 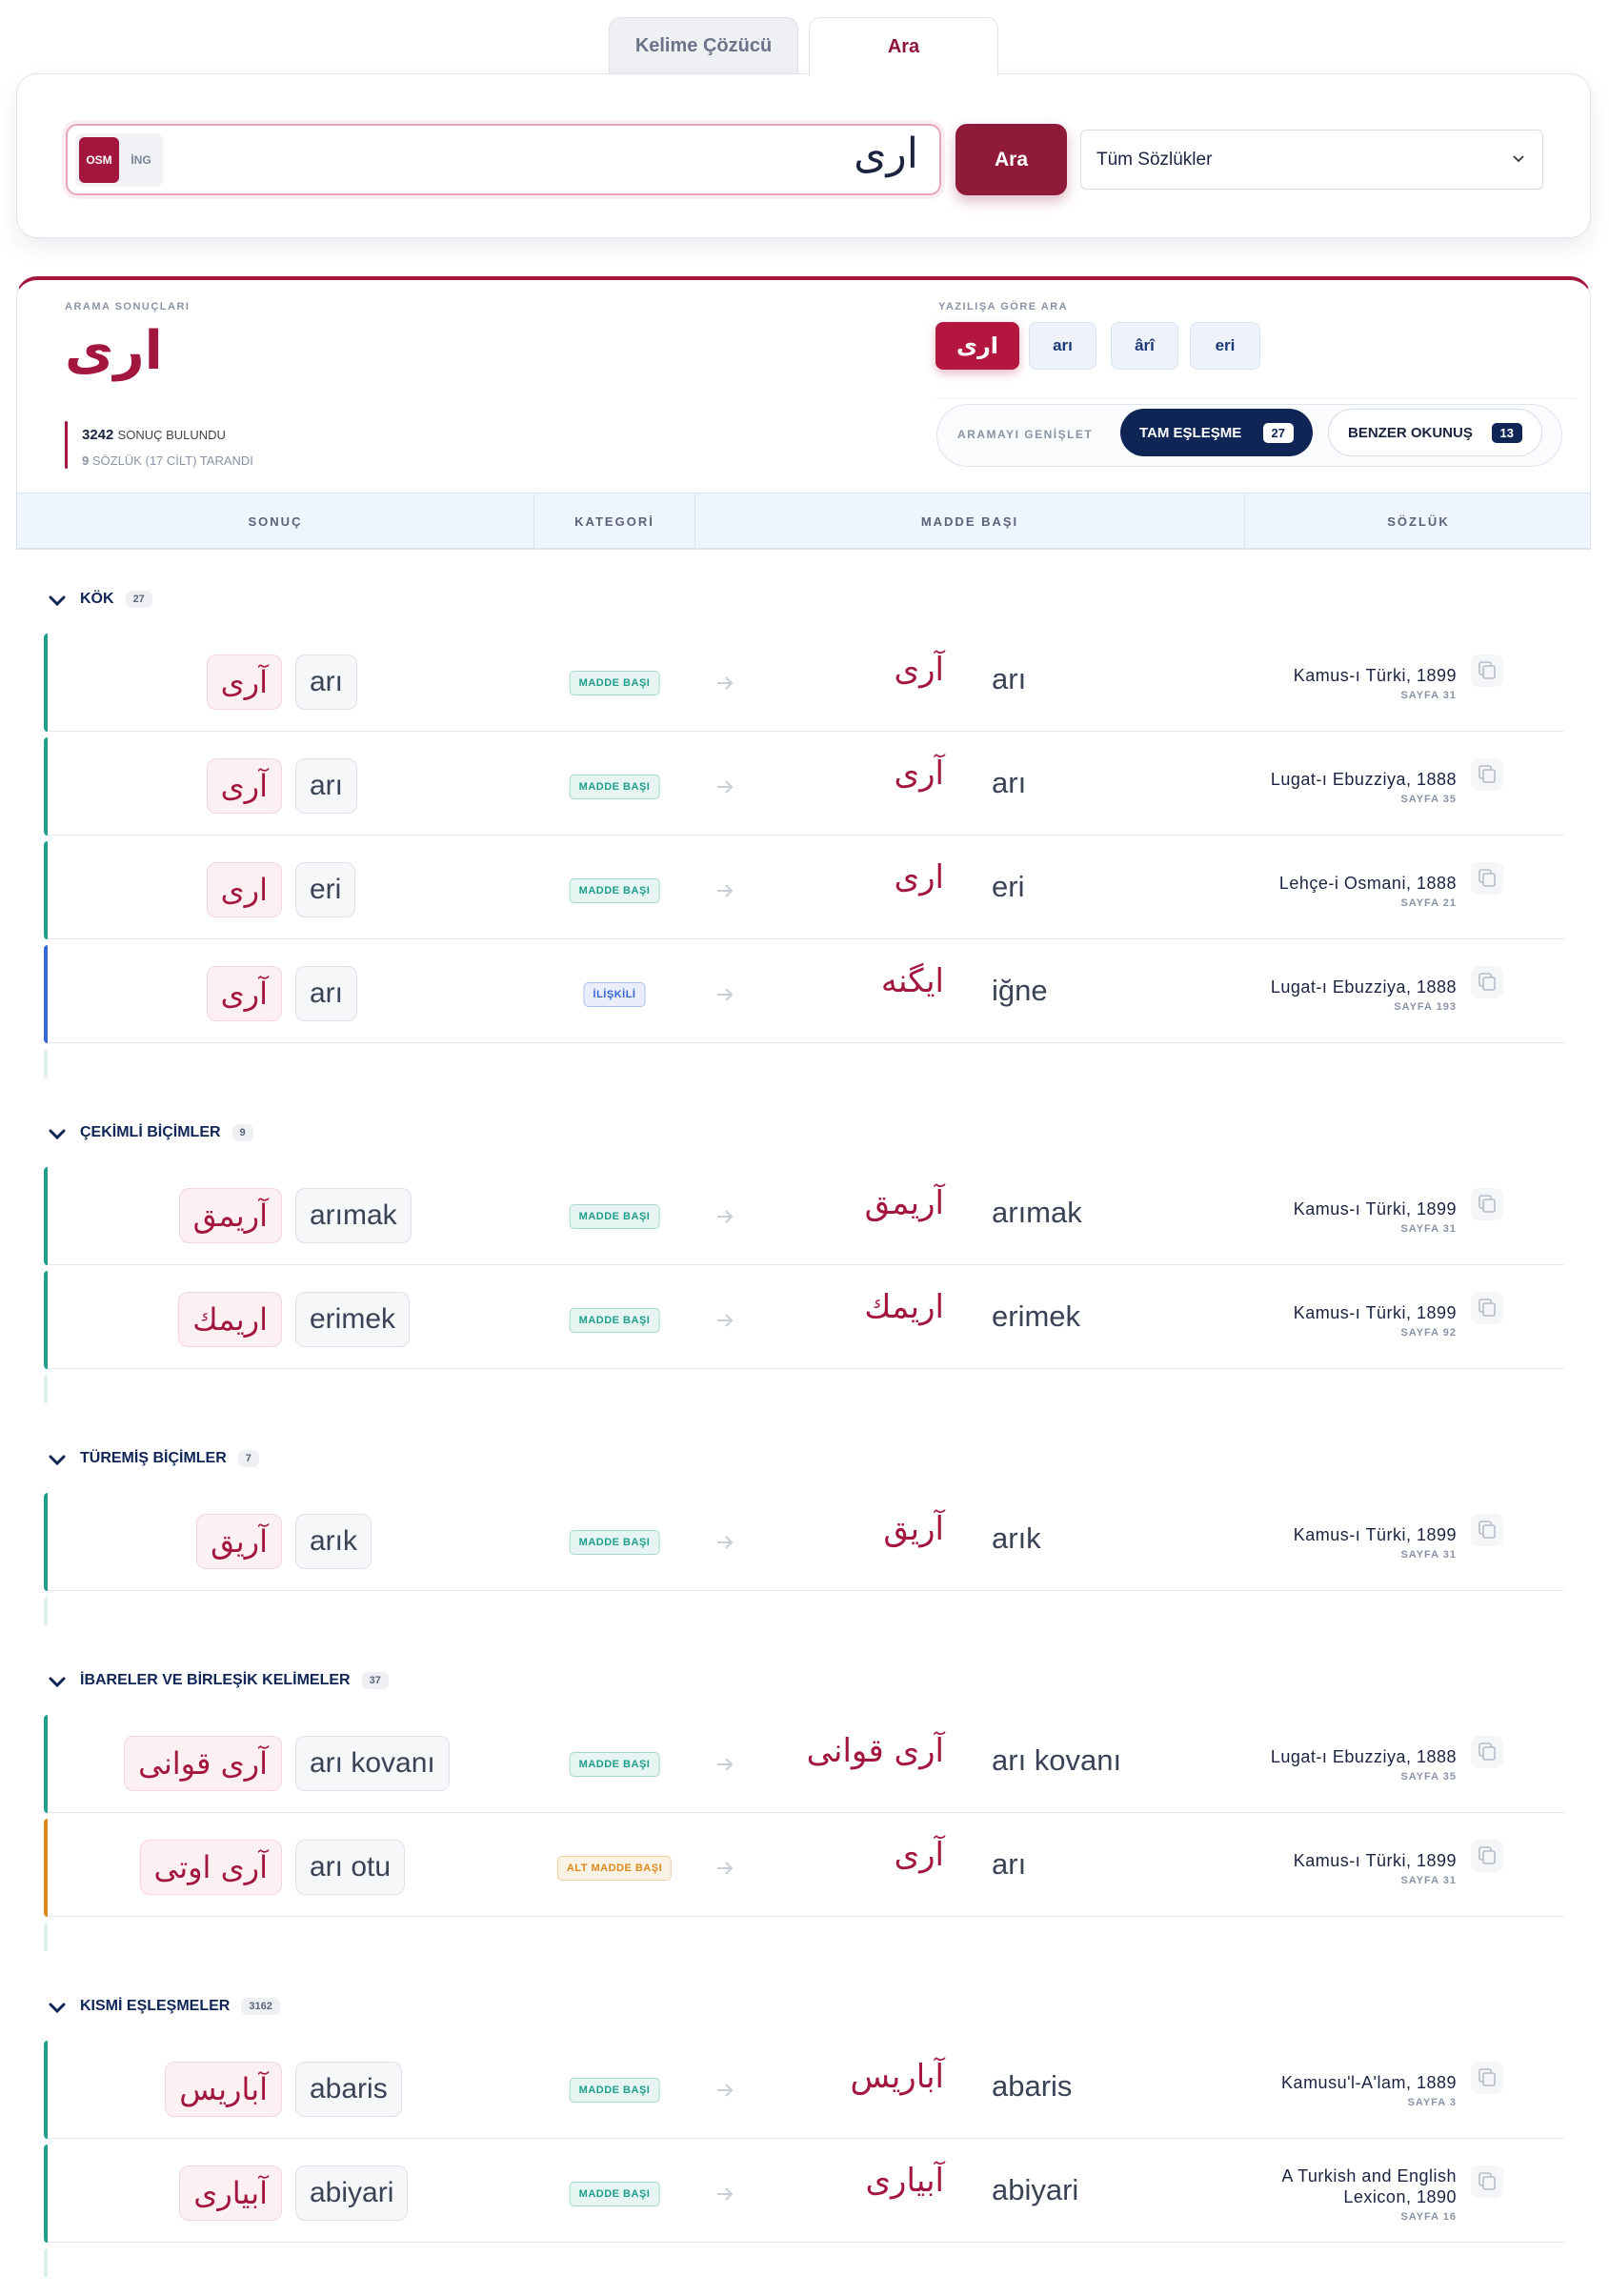 What do you see at coordinates (1144, 346) in the screenshot?
I see `script-option: ârî` at bounding box center [1144, 346].